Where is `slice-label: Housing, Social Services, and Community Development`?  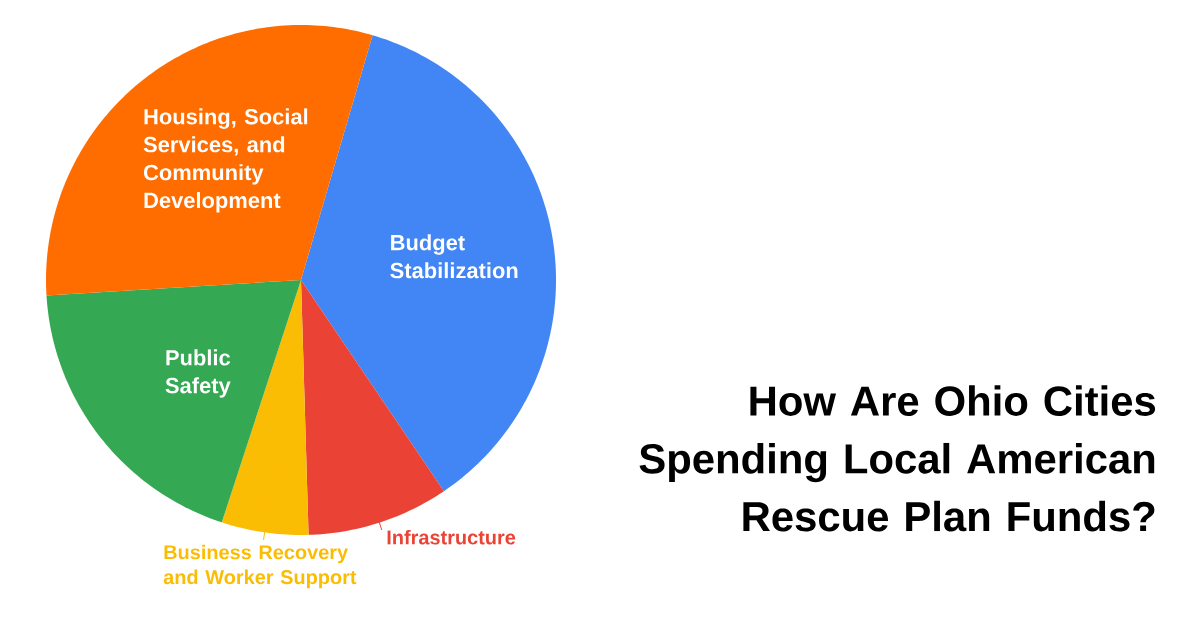 slice-label: Housing, Social Services, and Community Development is located at coordinates (225, 160).